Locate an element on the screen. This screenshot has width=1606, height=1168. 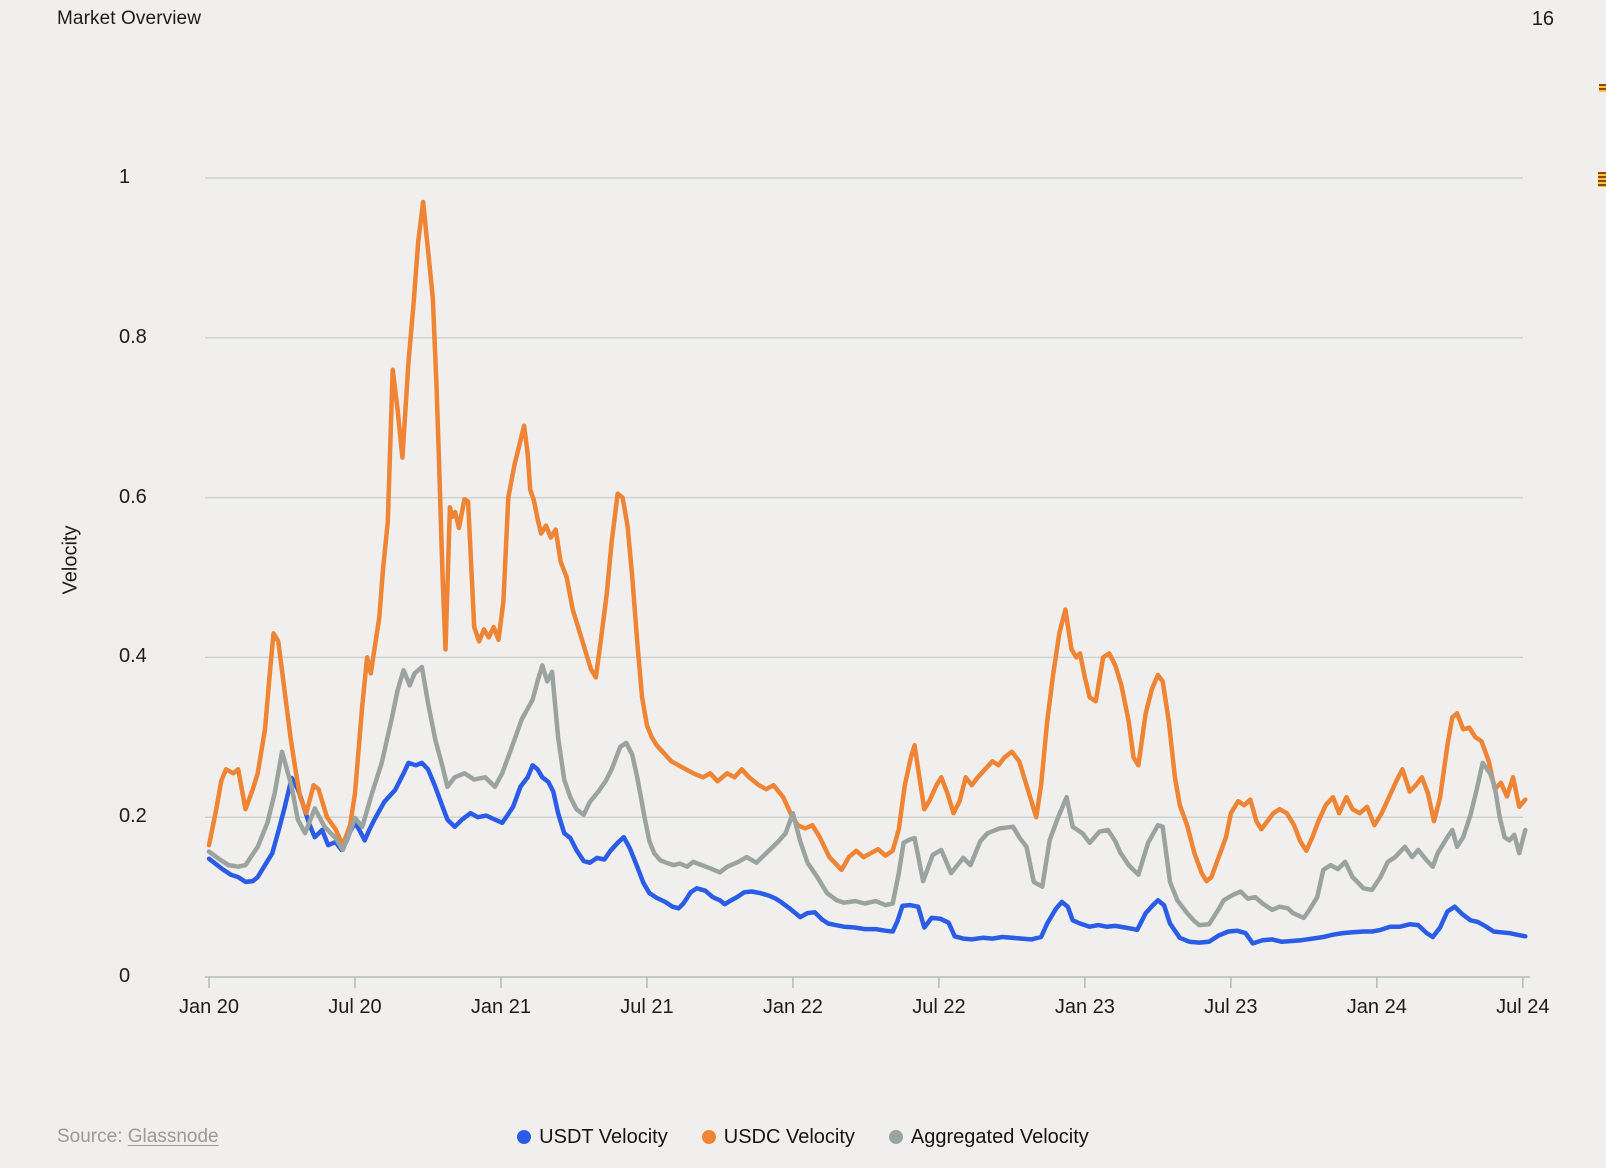
legend-label: USDT Velocity is located at coordinates (603, 1136).